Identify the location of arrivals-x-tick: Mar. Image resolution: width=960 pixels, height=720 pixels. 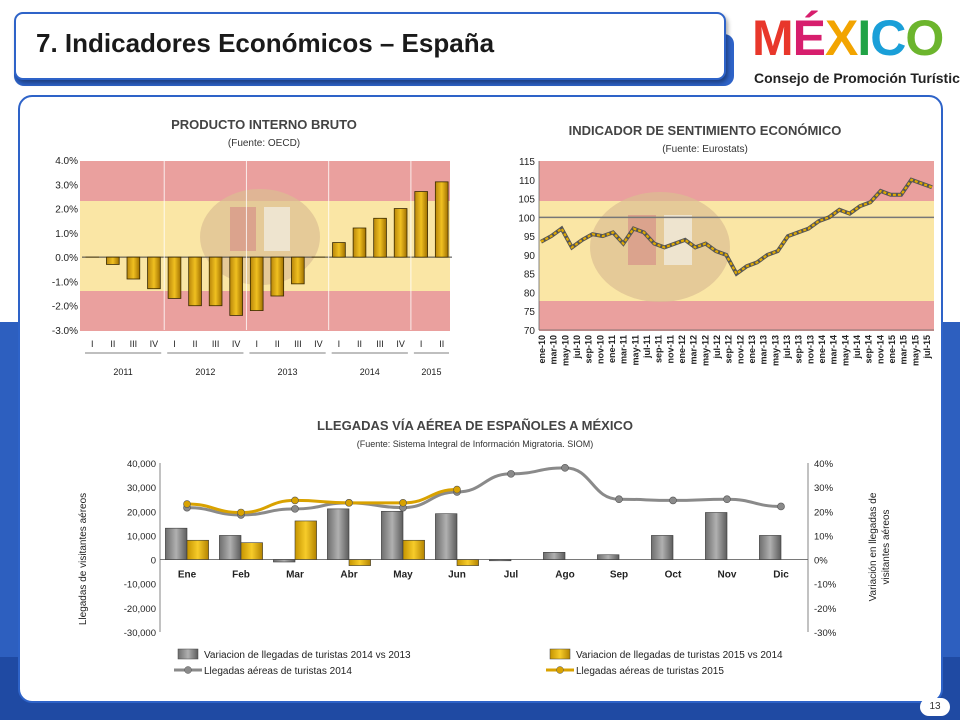
(295, 575).